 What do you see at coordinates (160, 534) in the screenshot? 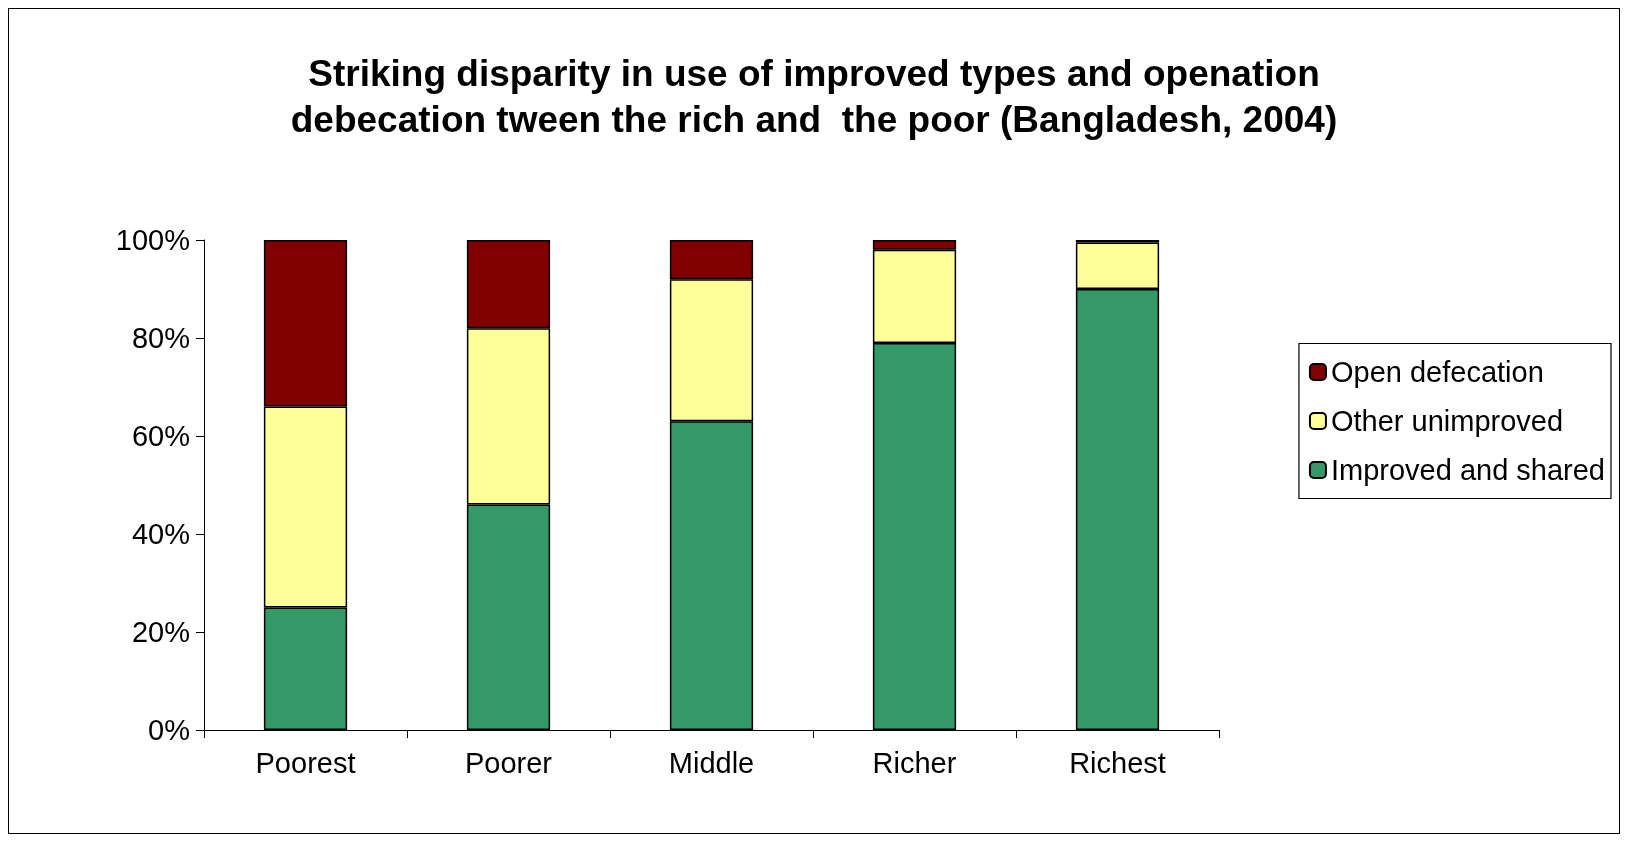
I see `y-tick-label: 40%` at bounding box center [160, 534].